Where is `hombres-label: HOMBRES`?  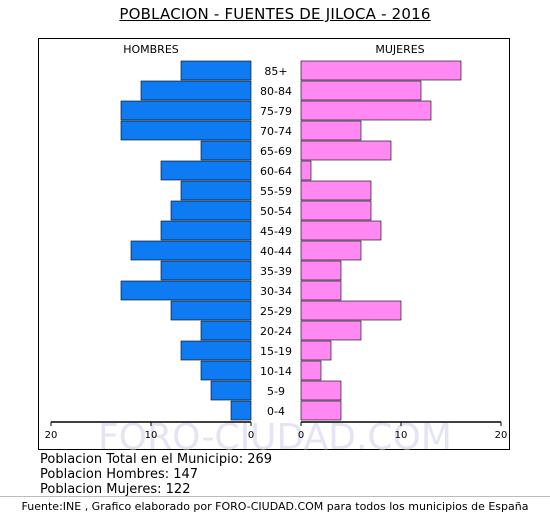 hombres-label: HOMBRES is located at coordinates (151, 49).